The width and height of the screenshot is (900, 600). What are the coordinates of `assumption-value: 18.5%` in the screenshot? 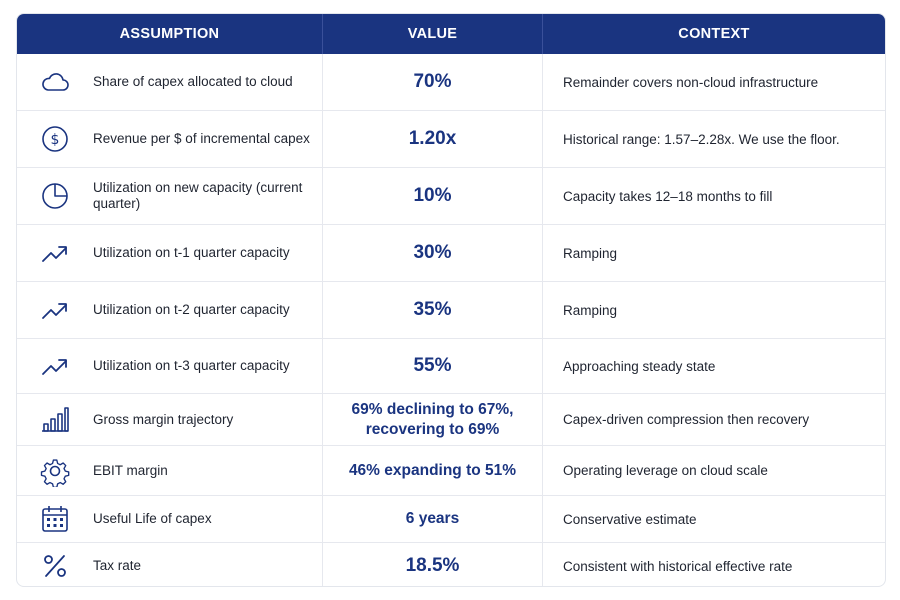 It's located at (432, 565).